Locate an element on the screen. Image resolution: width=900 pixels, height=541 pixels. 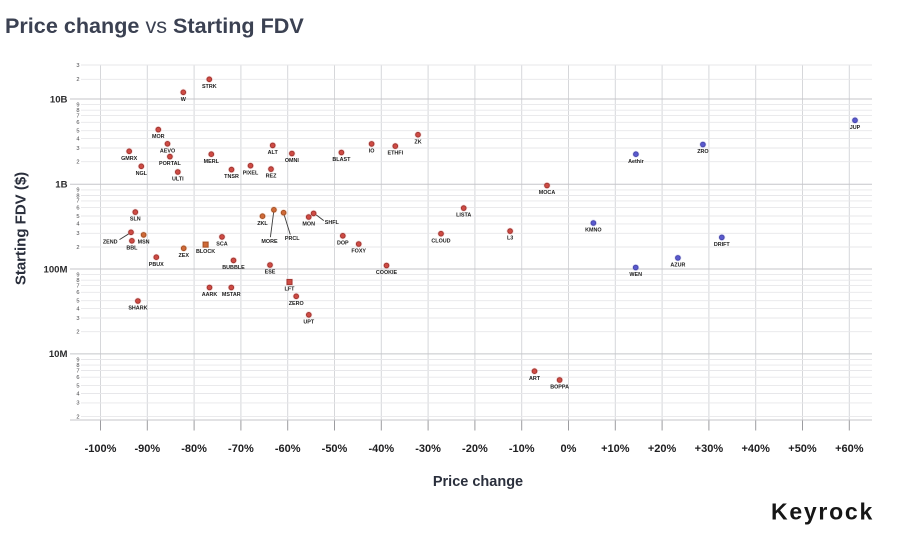
svg-text: JUP is located at coordinates (855, 128).